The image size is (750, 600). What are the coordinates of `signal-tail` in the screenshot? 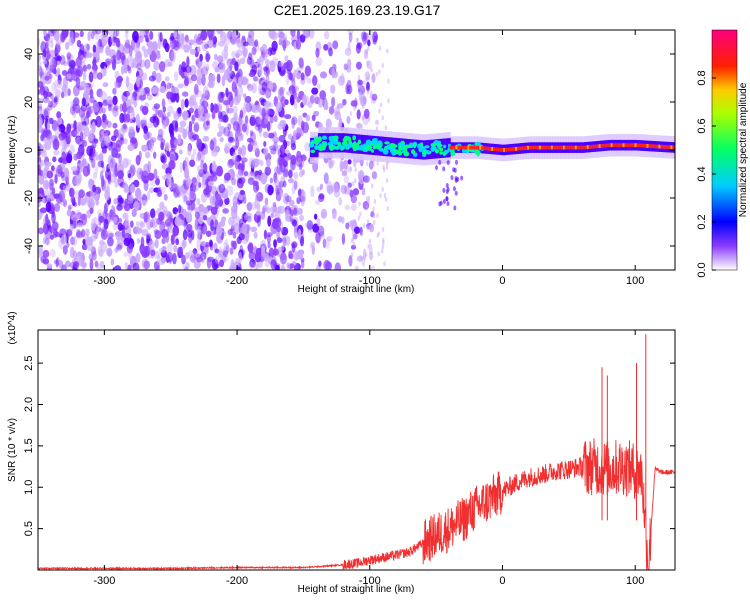 It's located at (455, 208).